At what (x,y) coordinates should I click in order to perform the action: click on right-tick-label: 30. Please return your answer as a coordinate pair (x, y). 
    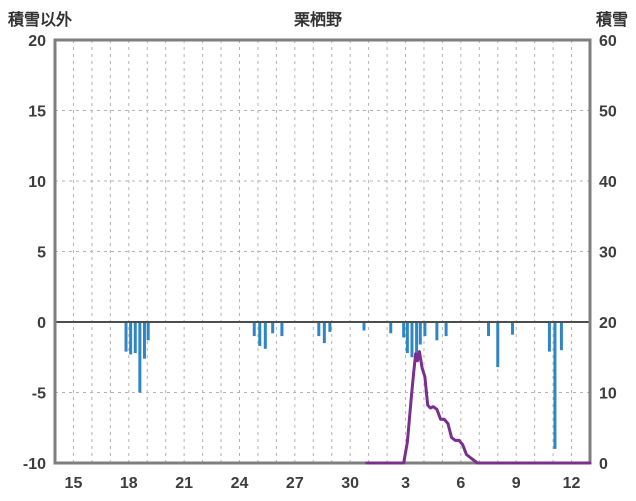
    Looking at the image, I should click on (608, 253).